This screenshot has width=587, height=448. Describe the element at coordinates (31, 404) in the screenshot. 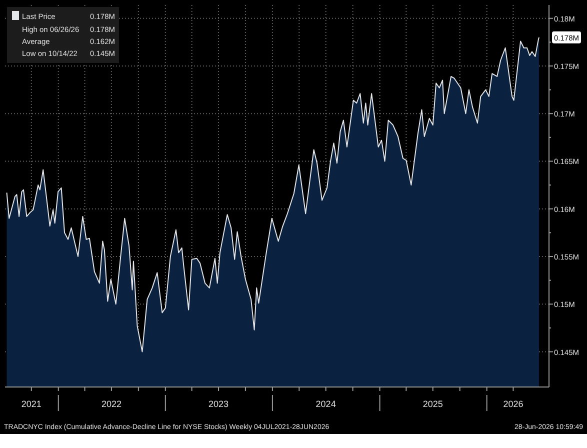

I see `x-tick-label: 2021` at that location.